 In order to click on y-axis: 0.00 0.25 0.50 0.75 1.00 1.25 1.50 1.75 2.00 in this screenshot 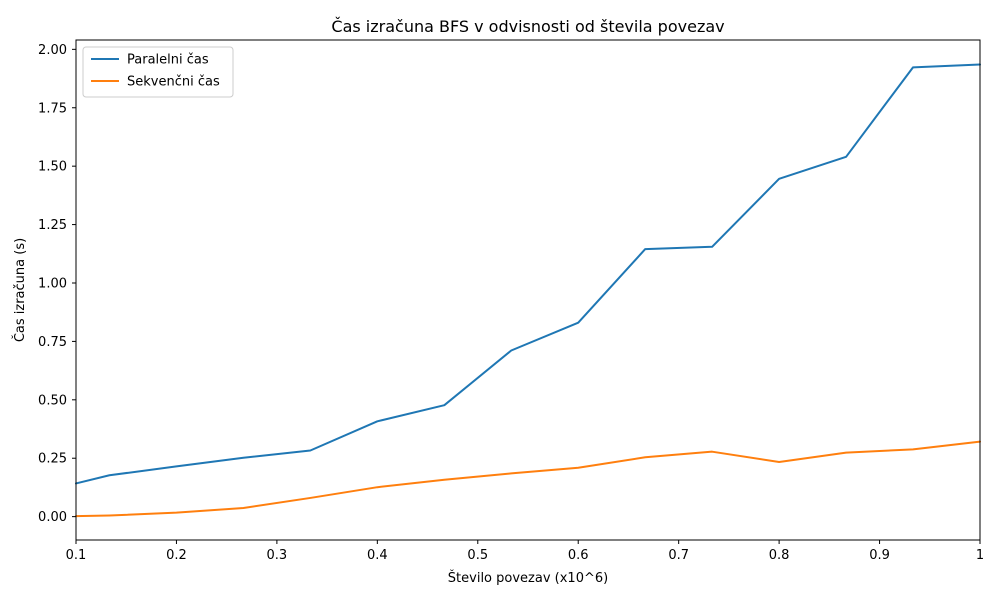, I will do `click(57, 284)`.